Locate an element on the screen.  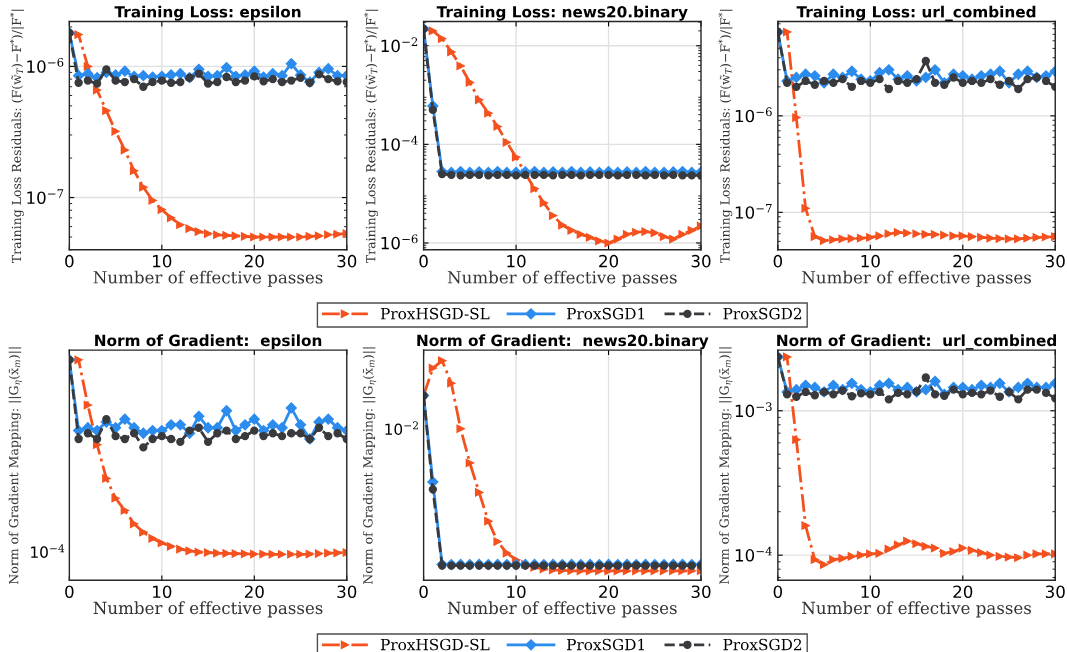
chart-title: Training Loss: epsilon is located at coordinates (207, 13).